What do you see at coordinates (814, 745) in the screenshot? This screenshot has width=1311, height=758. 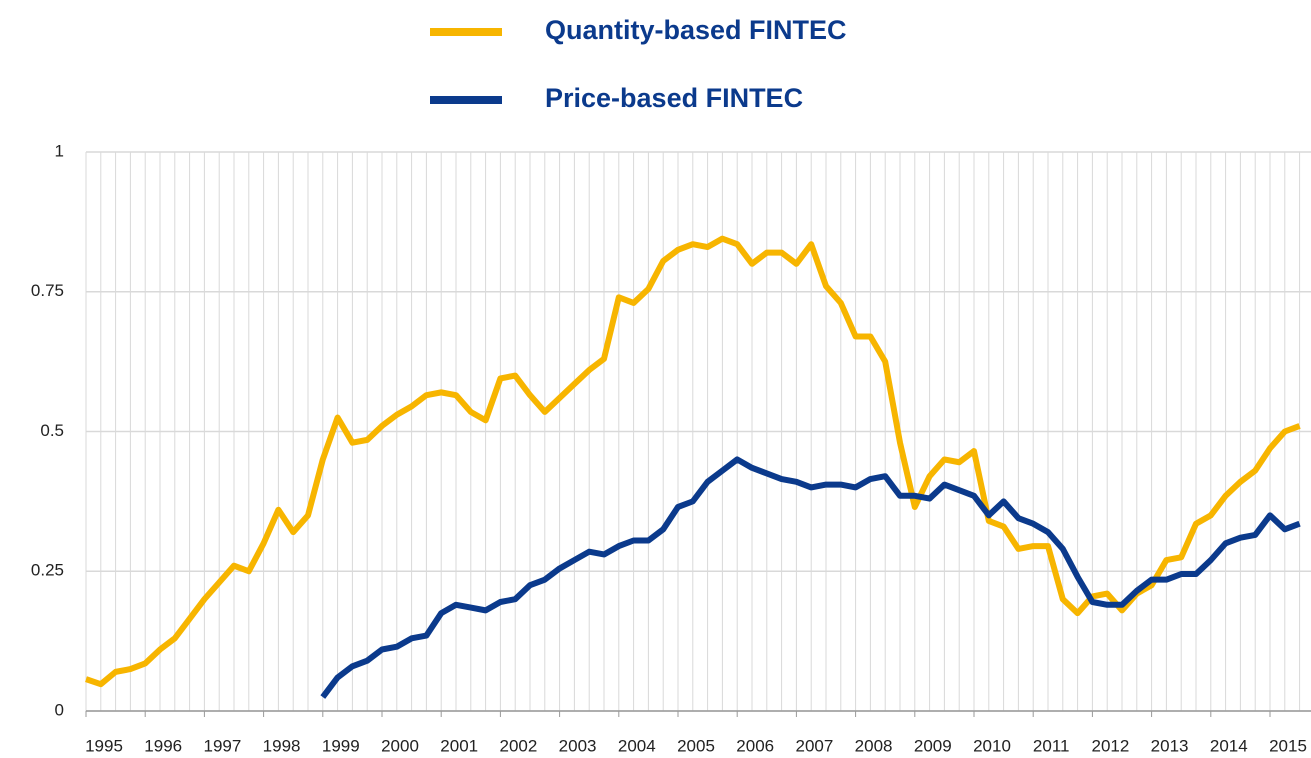 I see `x-tick-label: 2007` at bounding box center [814, 745].